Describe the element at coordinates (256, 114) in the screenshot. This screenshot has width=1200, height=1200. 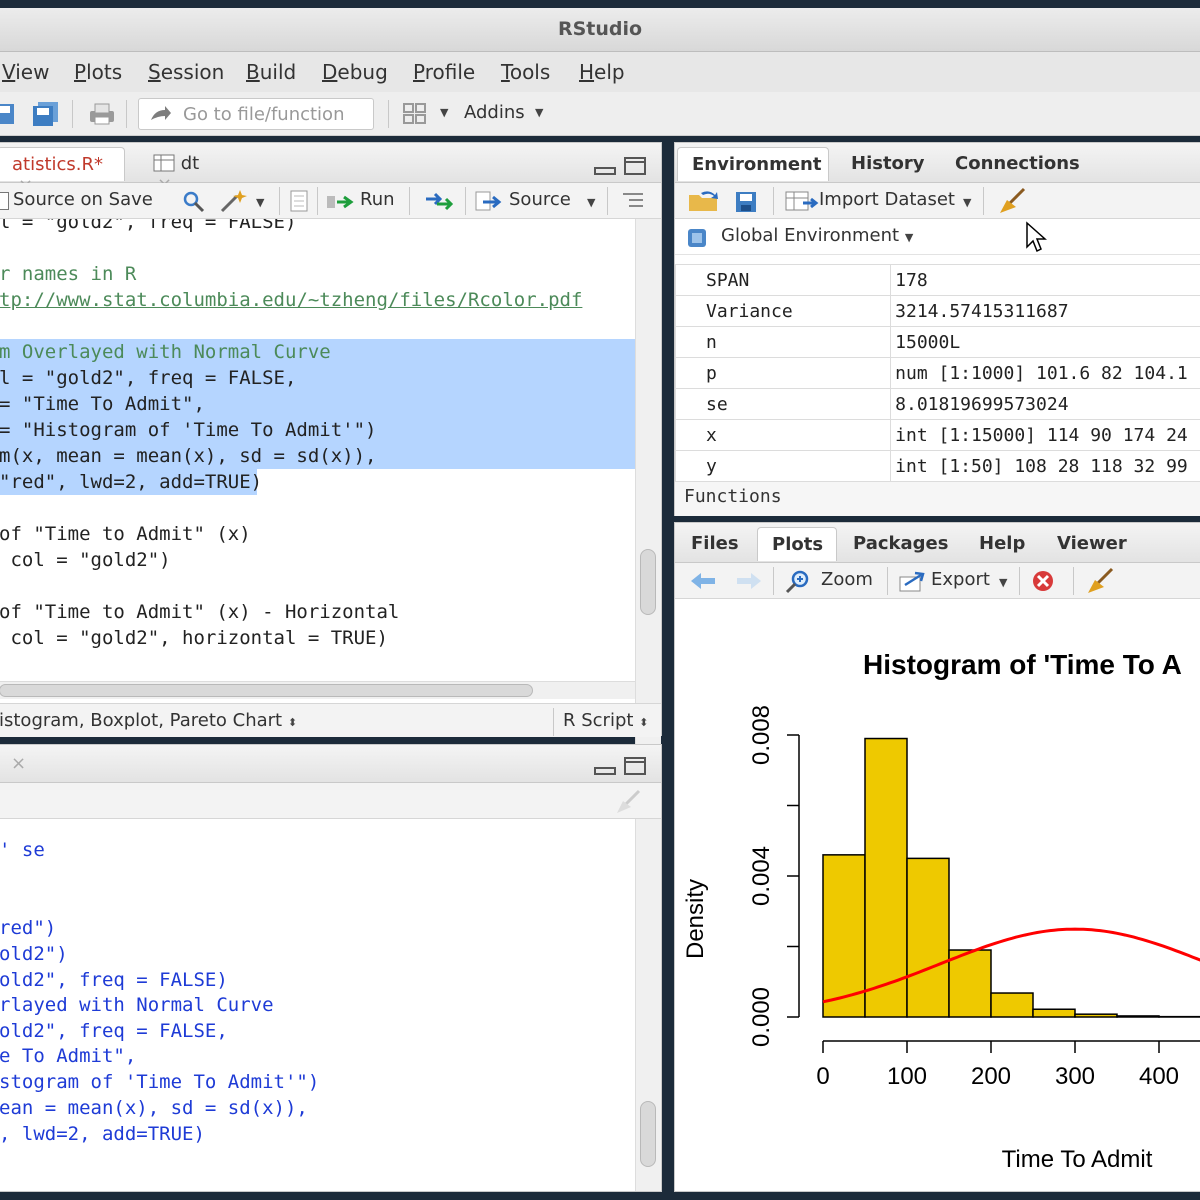
I see `go-to-file-input: Go to file/function` at that location.